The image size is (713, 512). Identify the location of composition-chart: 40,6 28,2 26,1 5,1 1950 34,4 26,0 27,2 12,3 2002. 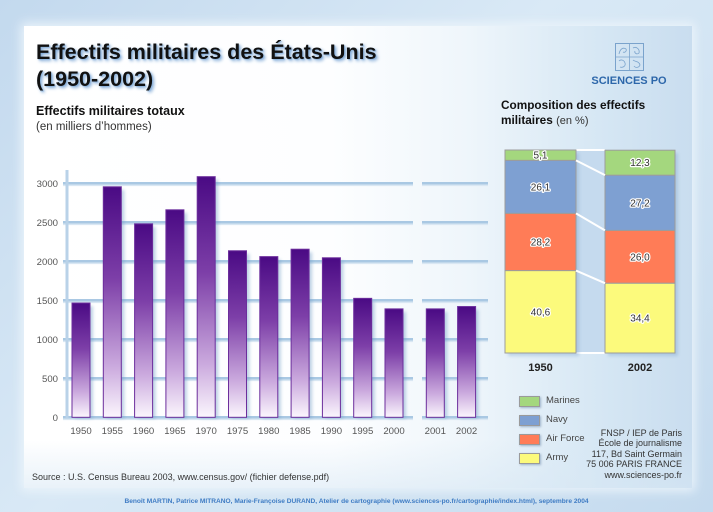
(591, 261).